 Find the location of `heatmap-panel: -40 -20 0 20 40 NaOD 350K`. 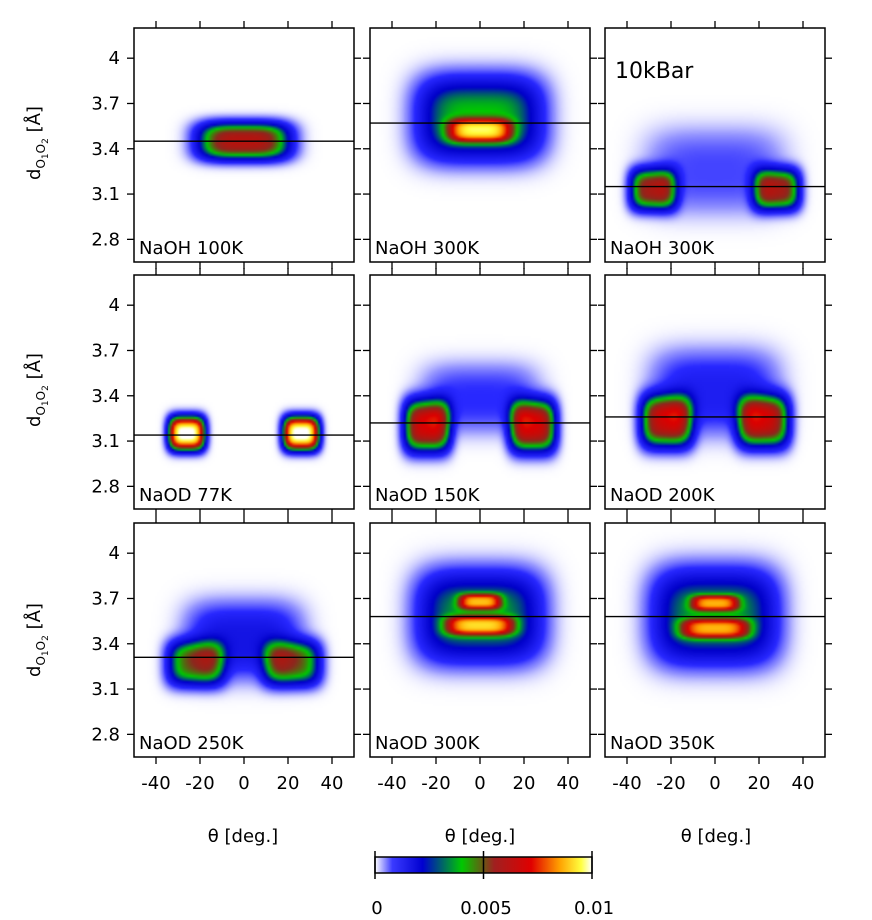

heatmap-panel: -40 -20 0 20 40 NaOD 350K is located at coordinates (715, 655).